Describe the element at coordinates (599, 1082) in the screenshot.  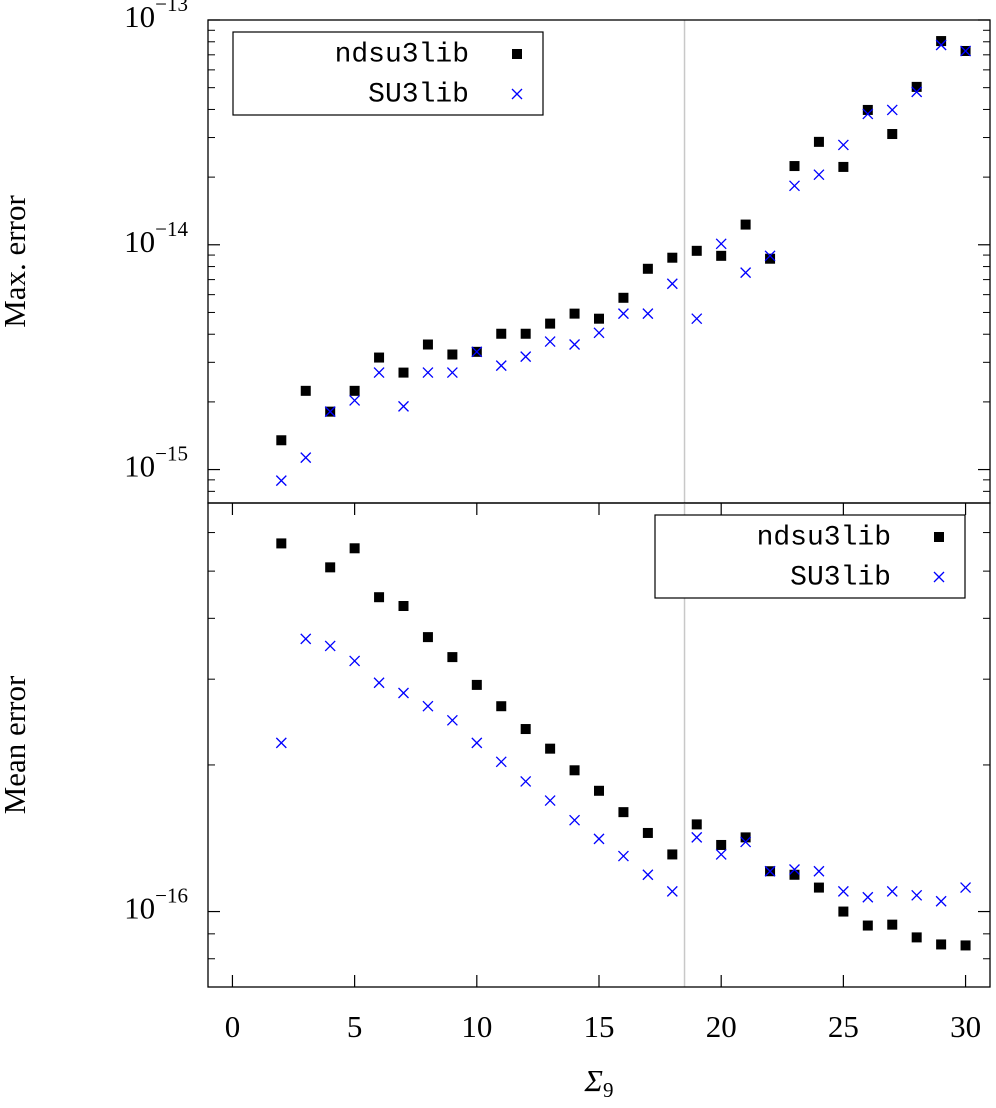
I see `x-axis-label: Σ9` at that location.